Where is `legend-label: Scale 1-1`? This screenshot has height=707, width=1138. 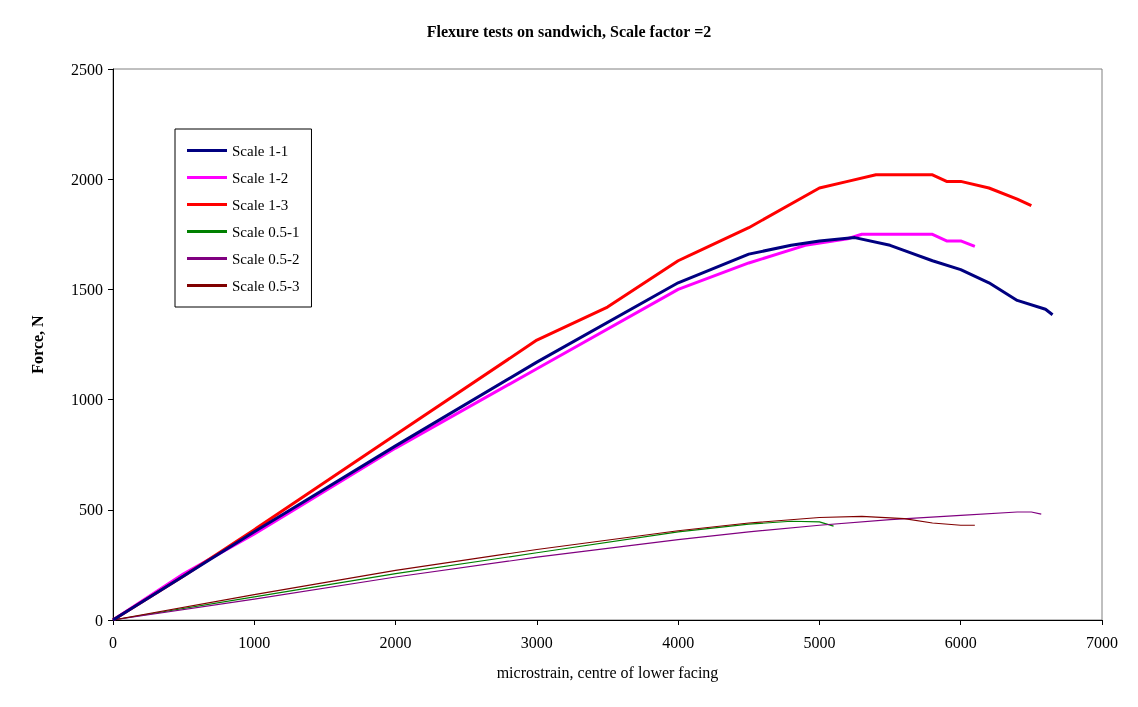
legend-label: Scale 1-1 is located at coordinates (260, 150).